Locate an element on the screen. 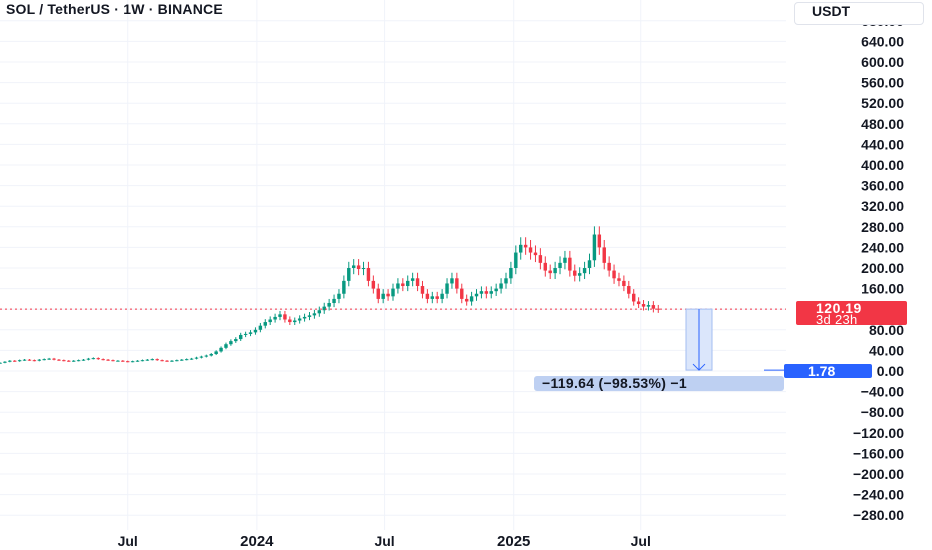 This screenshot has width=932, height=550. y-tick-label: 280.00 is located at coordinates (882, 227).